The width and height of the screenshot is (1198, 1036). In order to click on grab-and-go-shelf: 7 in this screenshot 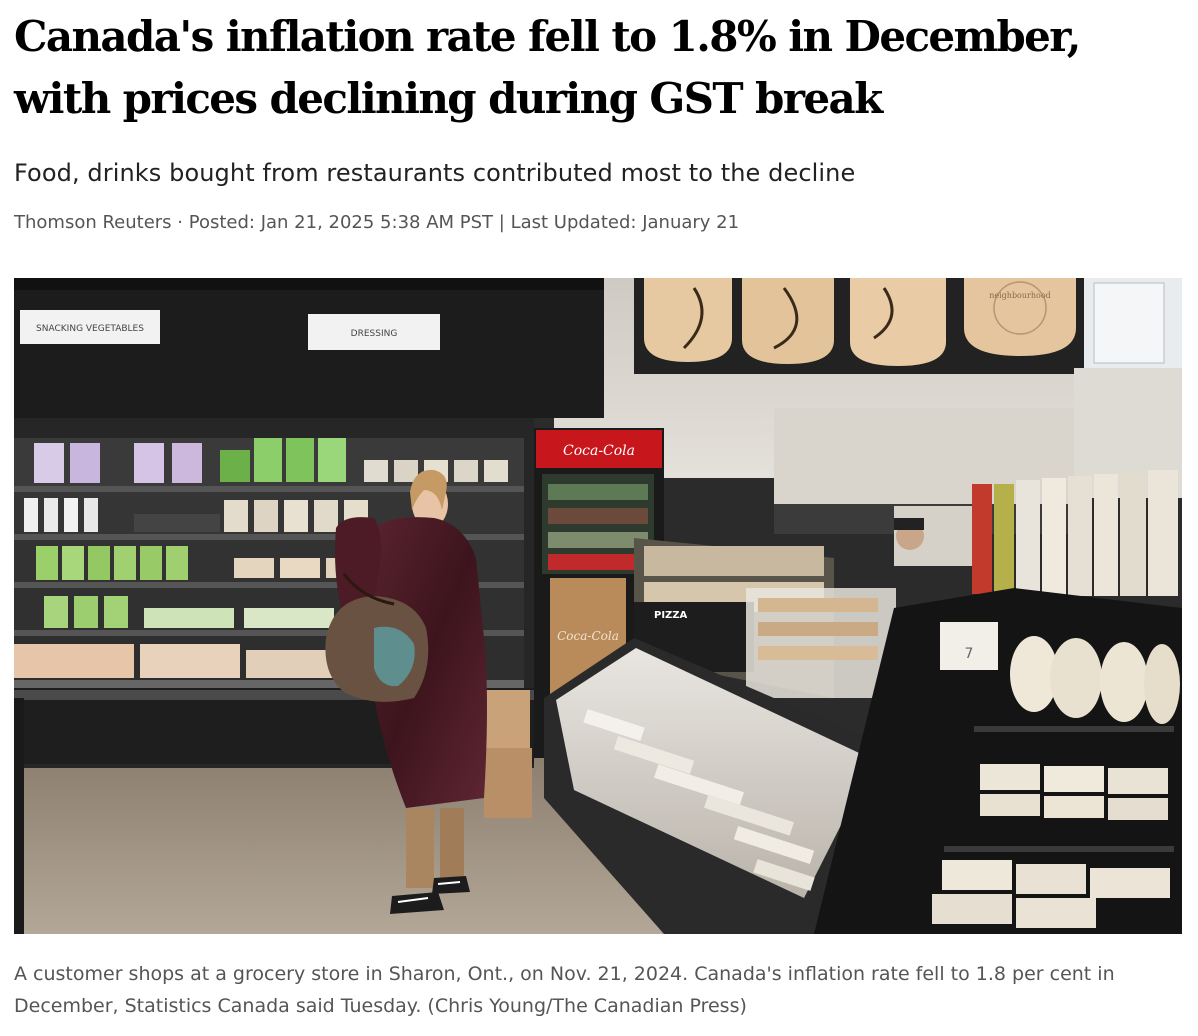, I will do `click(998, 761)`.